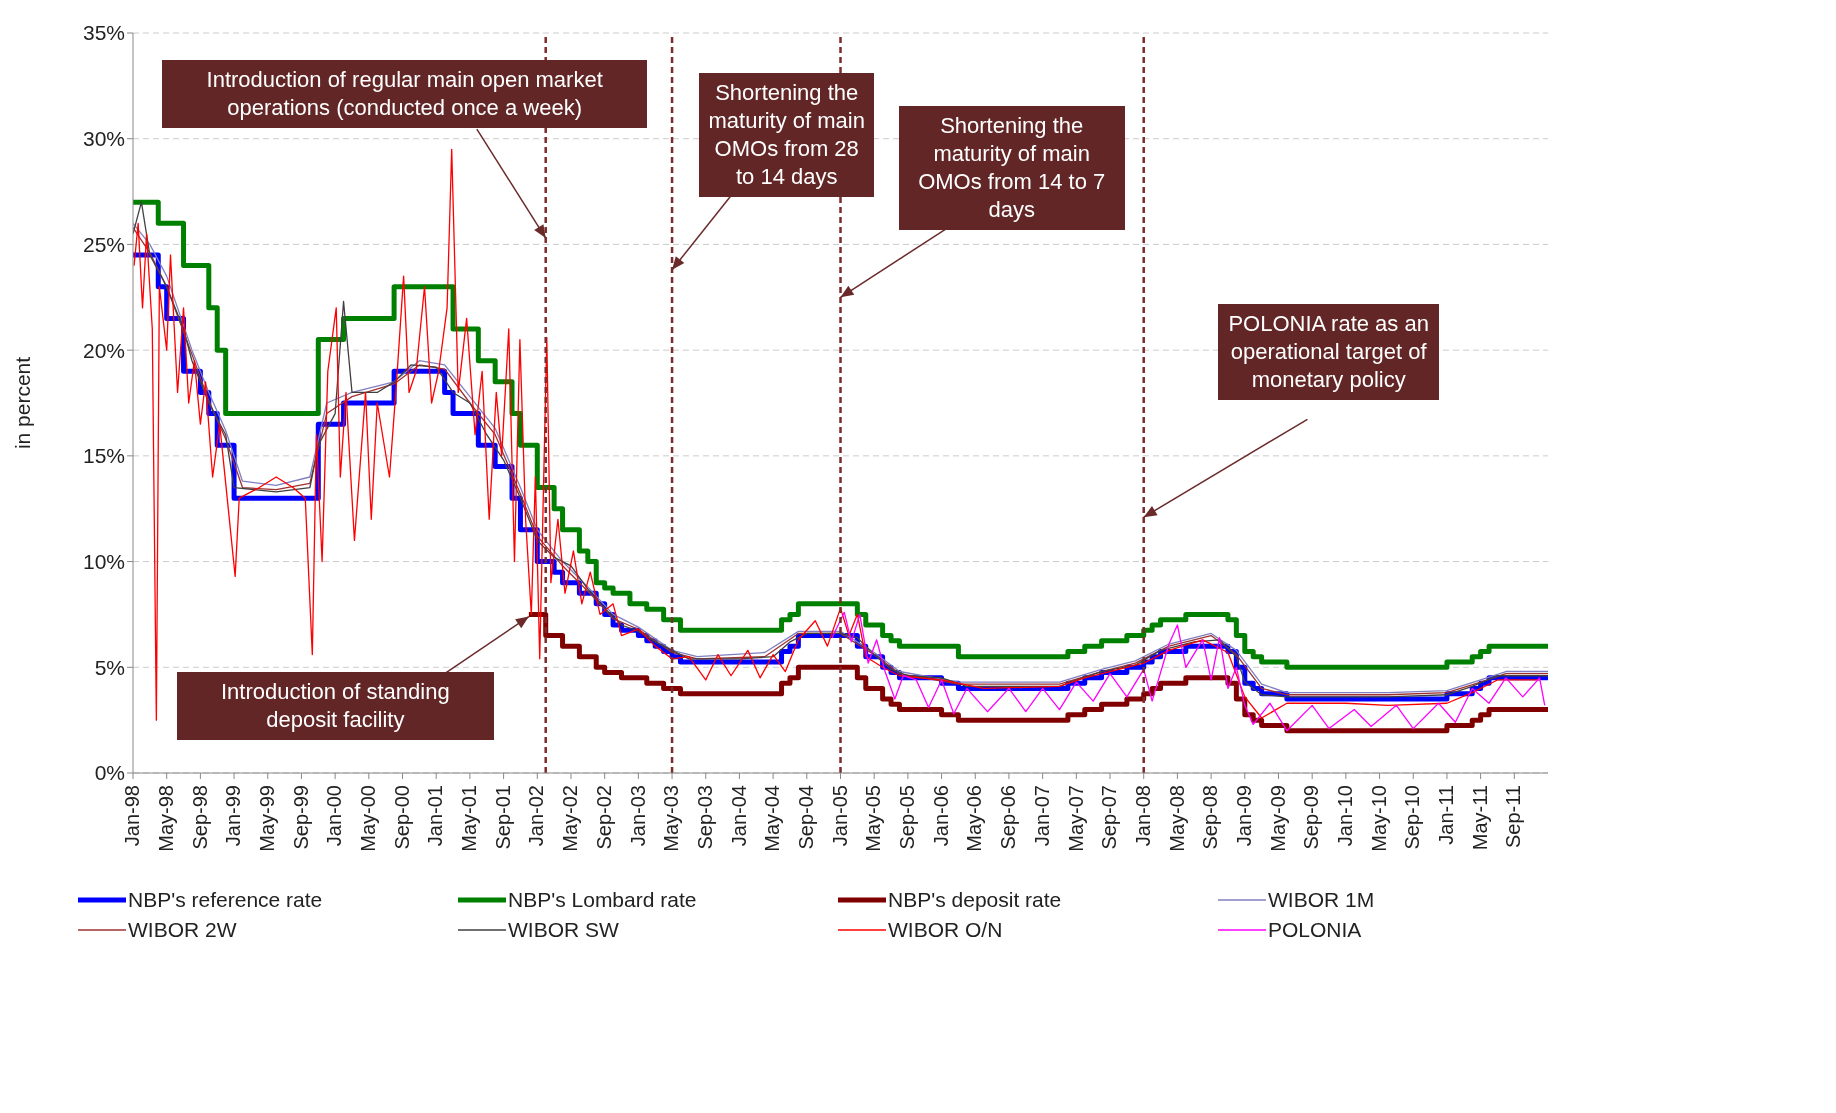 This screenshot has width=1836, height=1113. Describe the element at coordinates (182, 930) in the screenshot. I see `legend-label: WIBOR 2W` at that location.